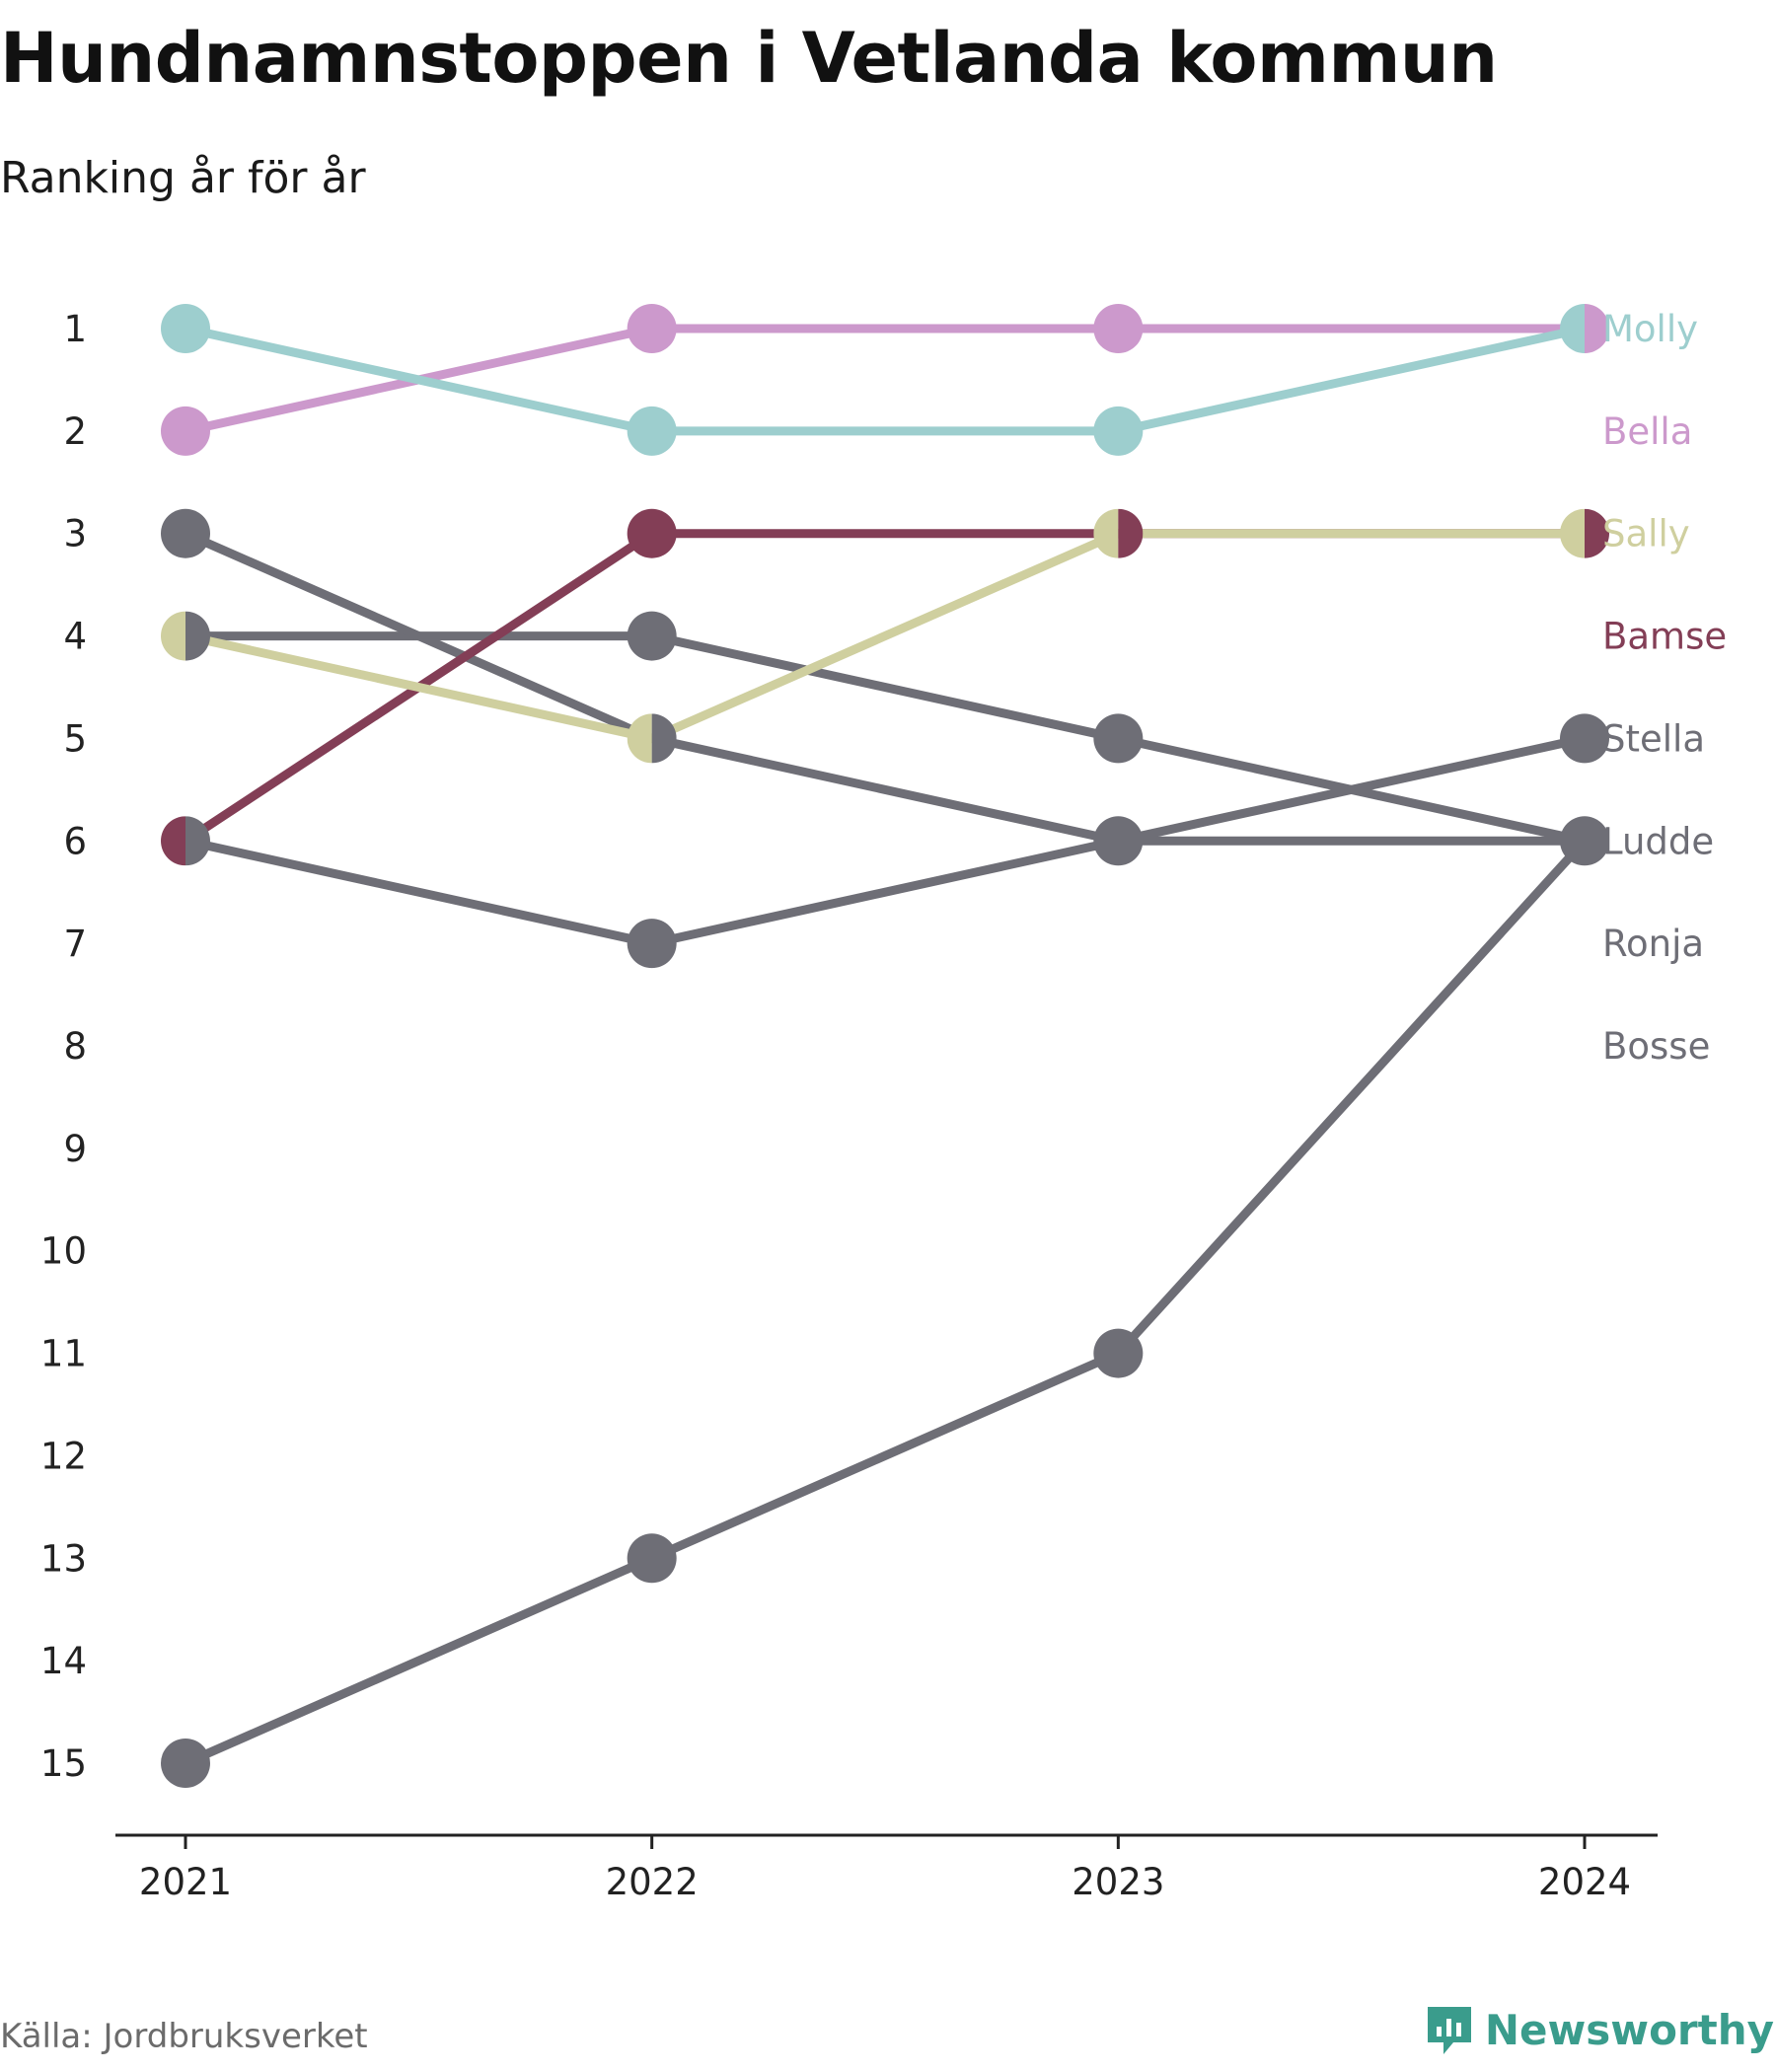 Image resolution: width=1776 pixels, height=2072 pixels. What do you see at coordinates (1118, 1882) in the screenshot?
I see `x-tick-label: 2023` at bounding box center [1118, 1882].